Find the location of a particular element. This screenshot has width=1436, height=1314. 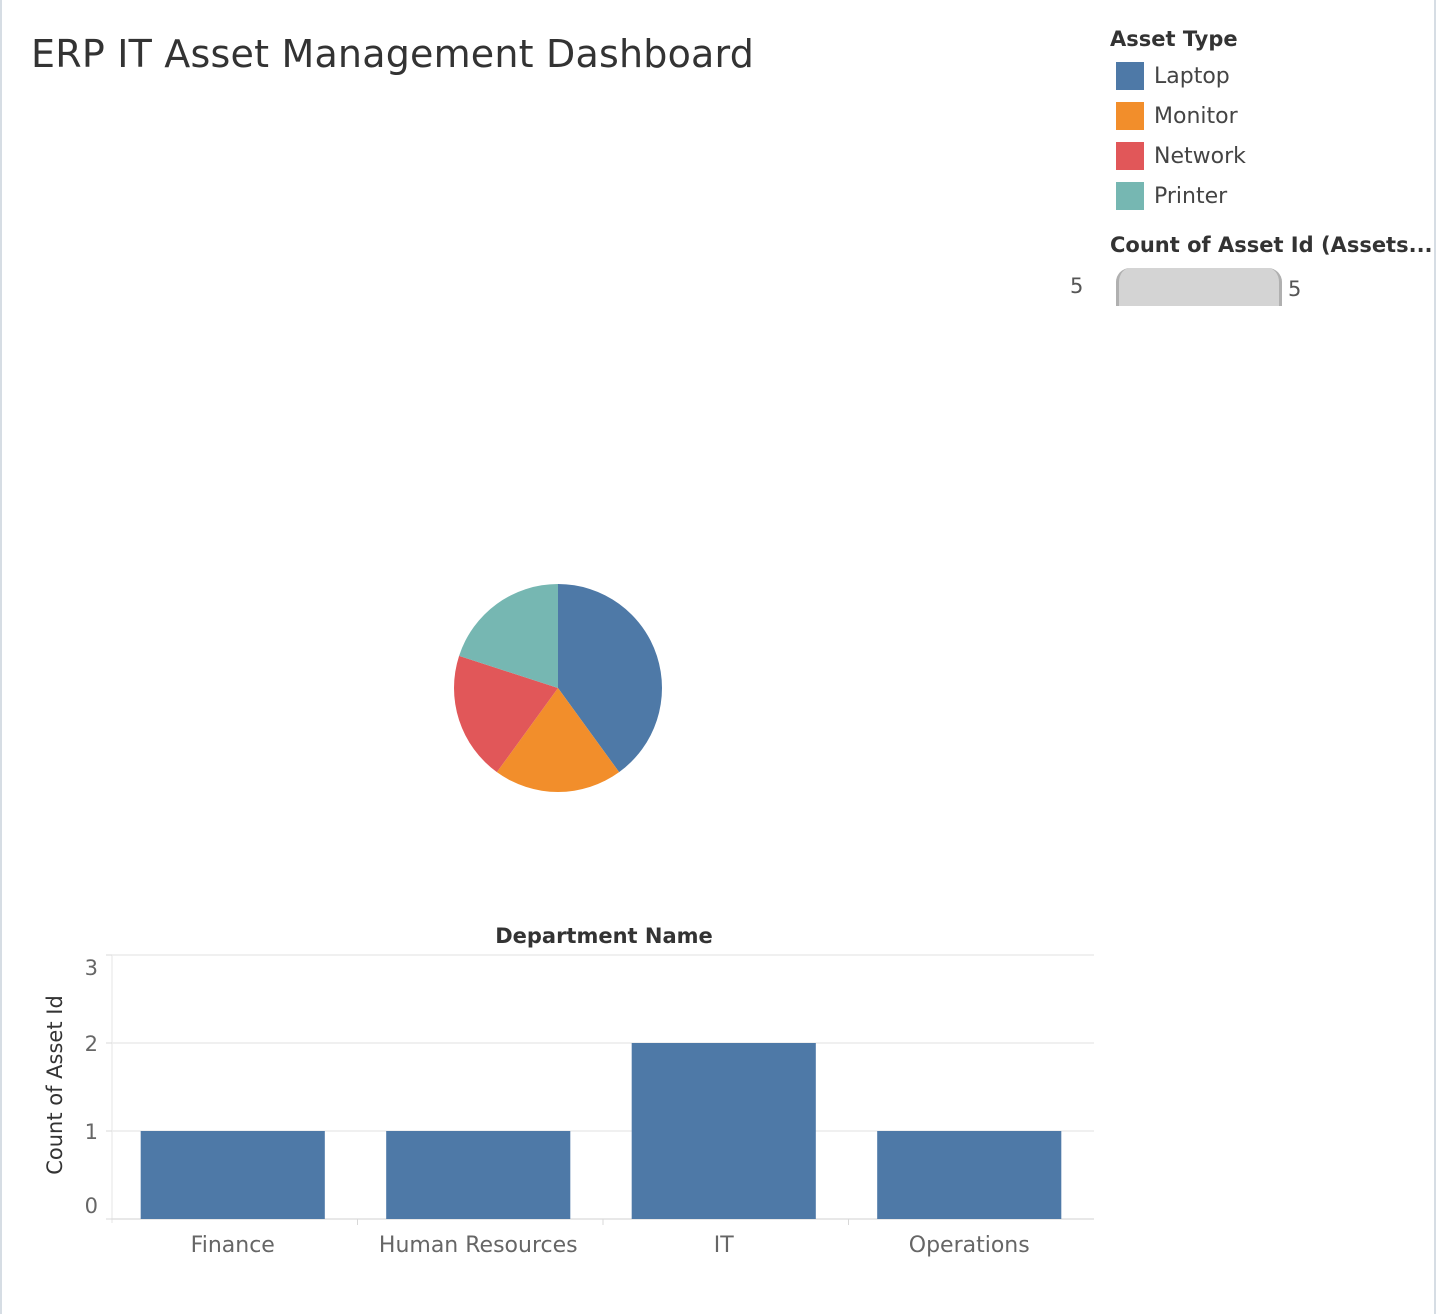

bar-human-resources is located at coordinates (478, 1175).